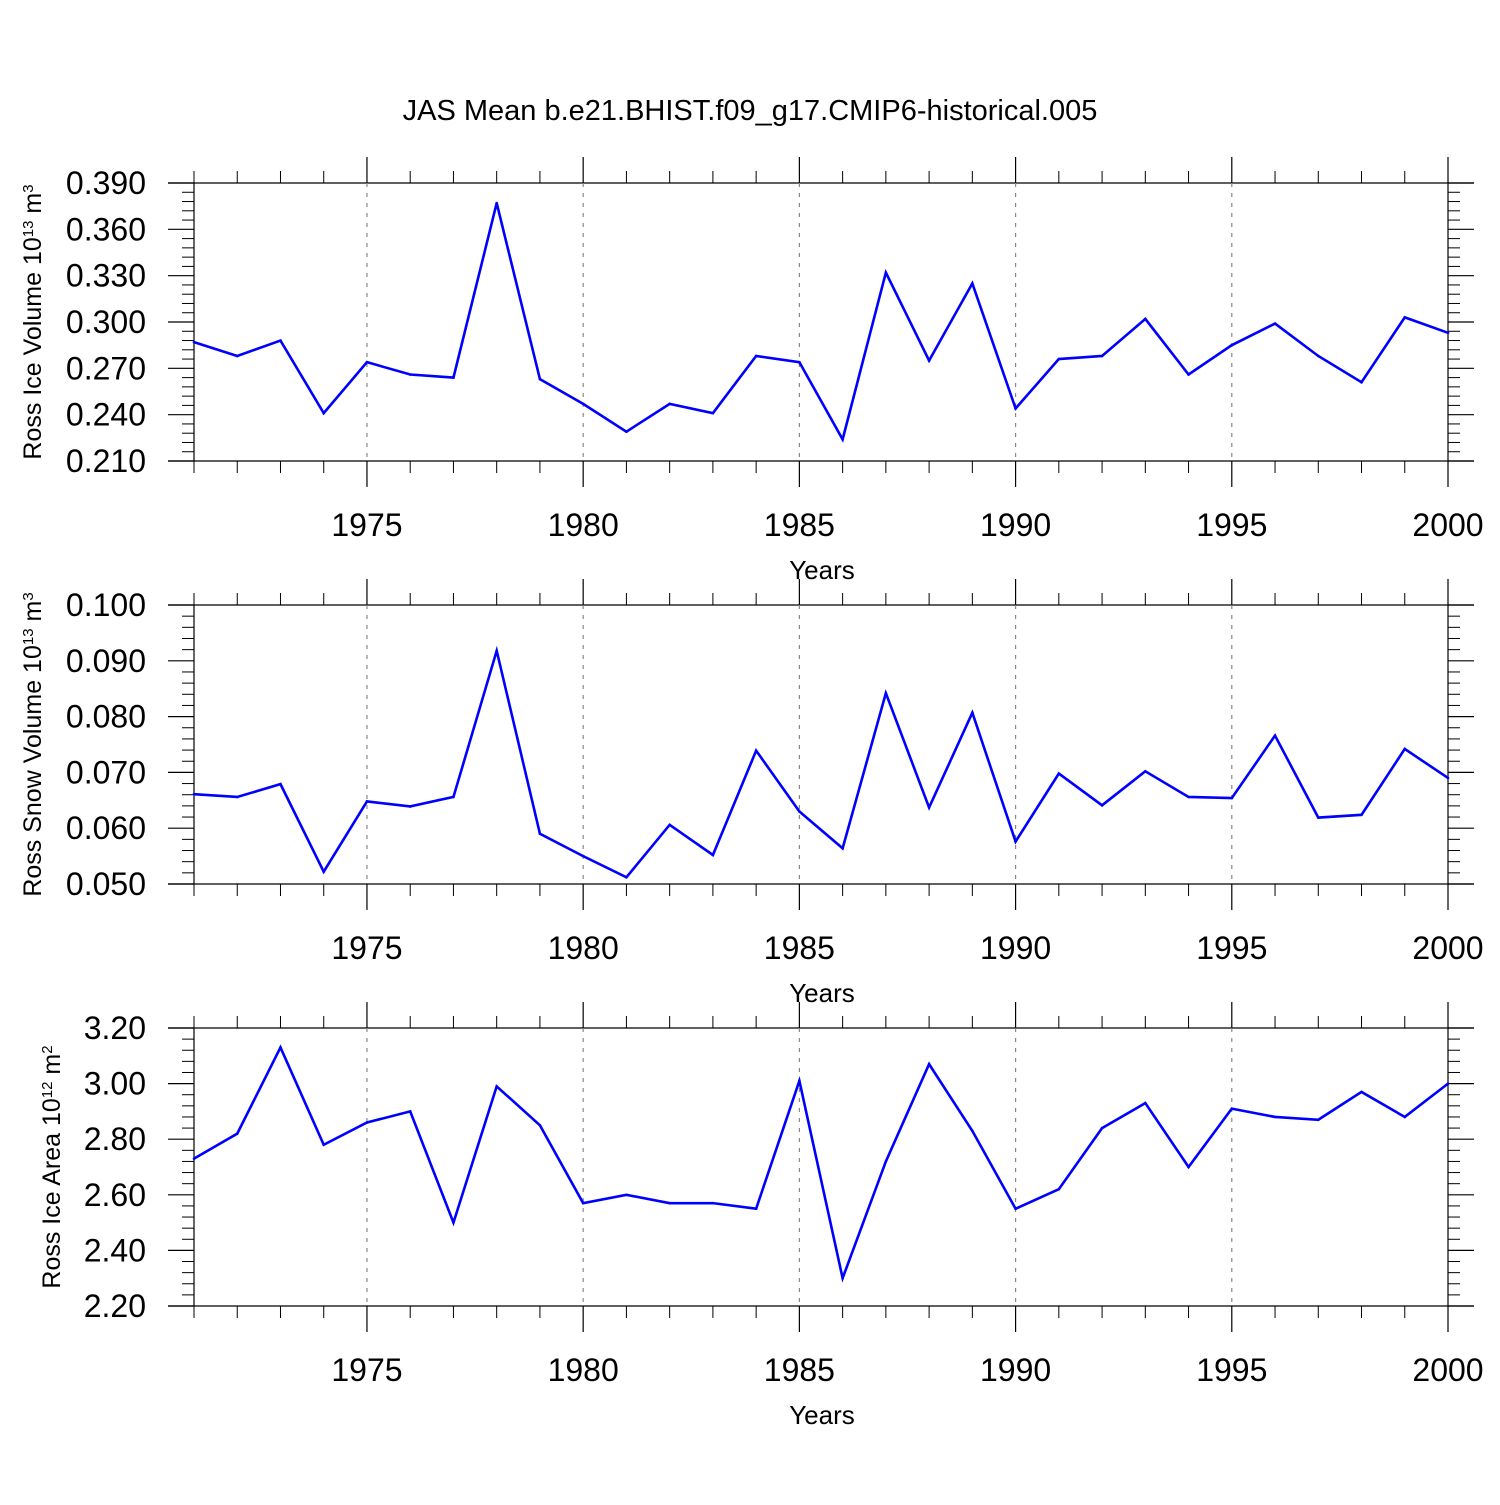 This screenshot has width=1500, height=1505. I want to click on y-axis-label-main: Ross Ice Area 10, so click(52, 1193).